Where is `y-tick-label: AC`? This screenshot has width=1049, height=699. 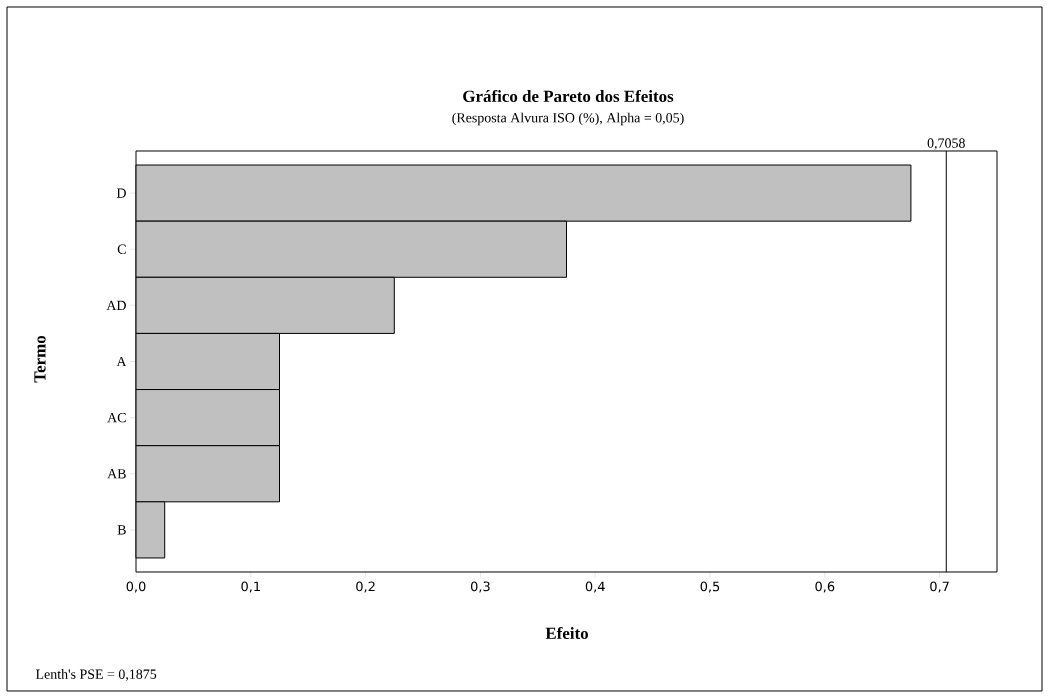
y-tick-label: AC is located at coordinates (116, 417).